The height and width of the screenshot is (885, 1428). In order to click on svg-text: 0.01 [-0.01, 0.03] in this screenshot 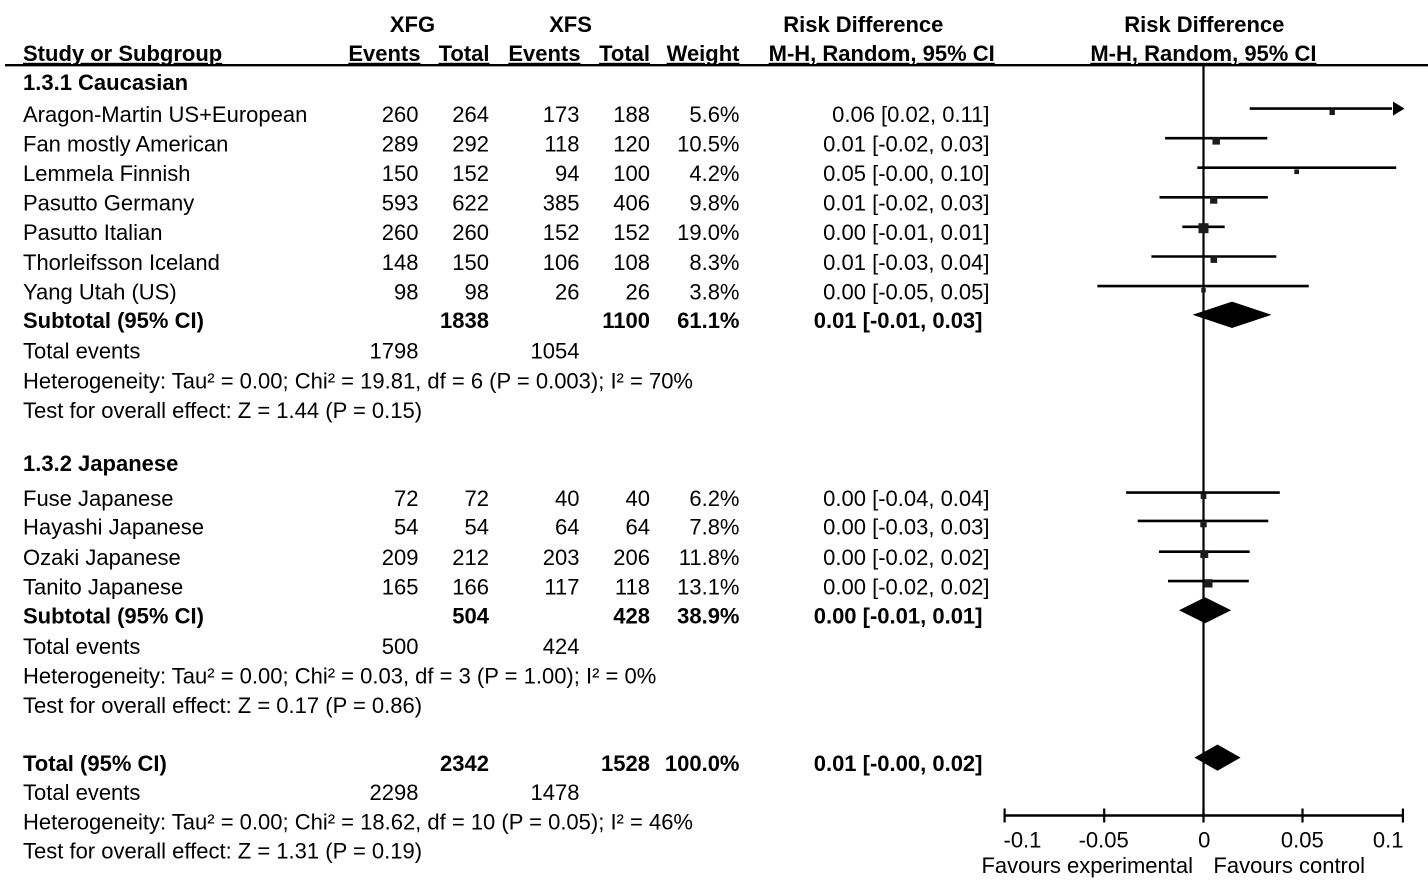, I will do `click(898, 320)`.